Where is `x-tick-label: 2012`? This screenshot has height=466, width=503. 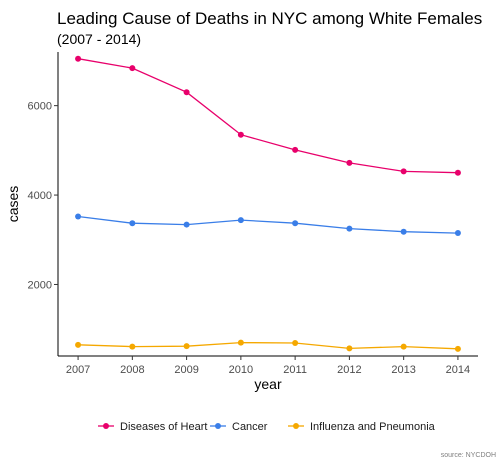 x-tick-label: 2012 is located at coordinates (349, 370).